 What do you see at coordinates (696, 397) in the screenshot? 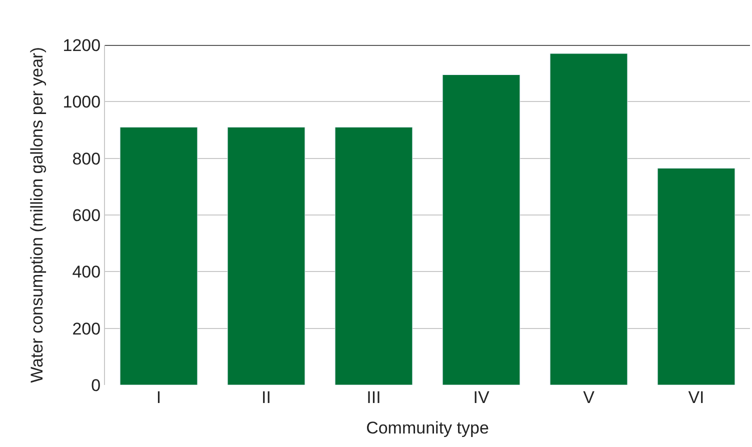
I see `x-tick-label: VI` at bounding box center [696, 397].